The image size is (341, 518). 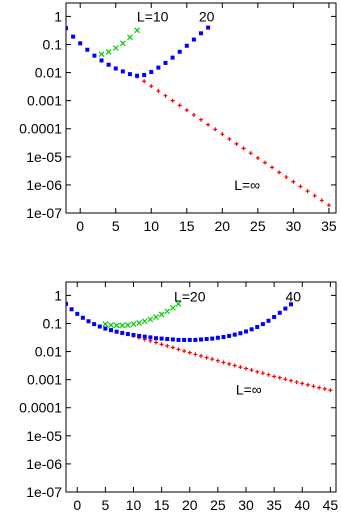 What do you see at coordinates (44, 185) in the screenshot?
I see `y-tick-label: 1e-06` at bounding box center [44, 185].